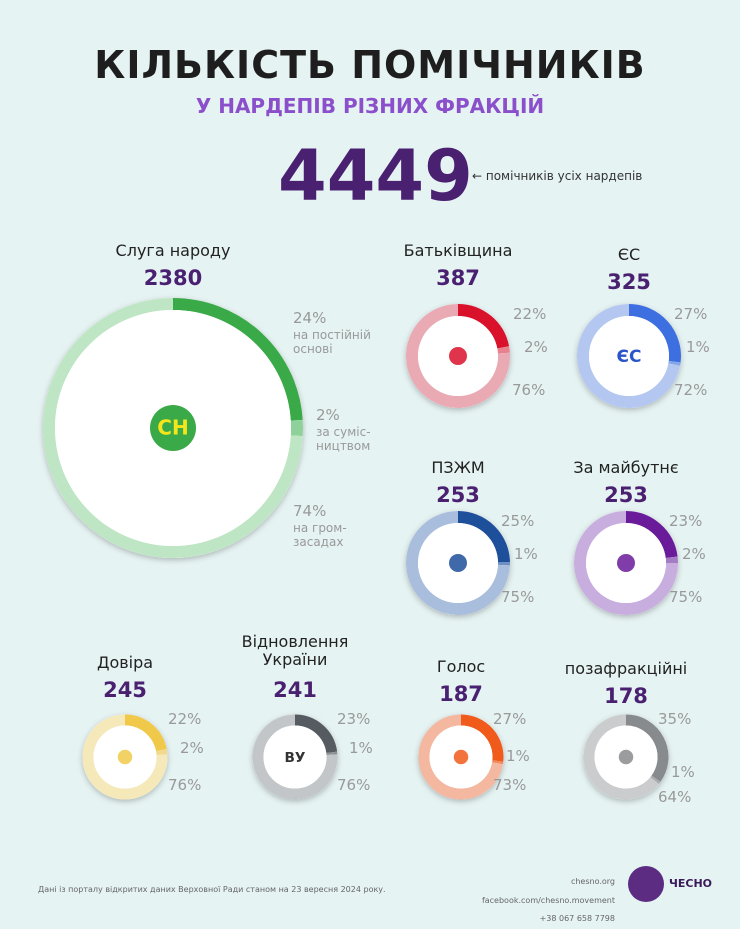 This screenshot has height=929, width=740. What do you see at coordinates (310, 511) in the screenshot?
I see `percent-label: 74%` at bounding box center [310, 511].